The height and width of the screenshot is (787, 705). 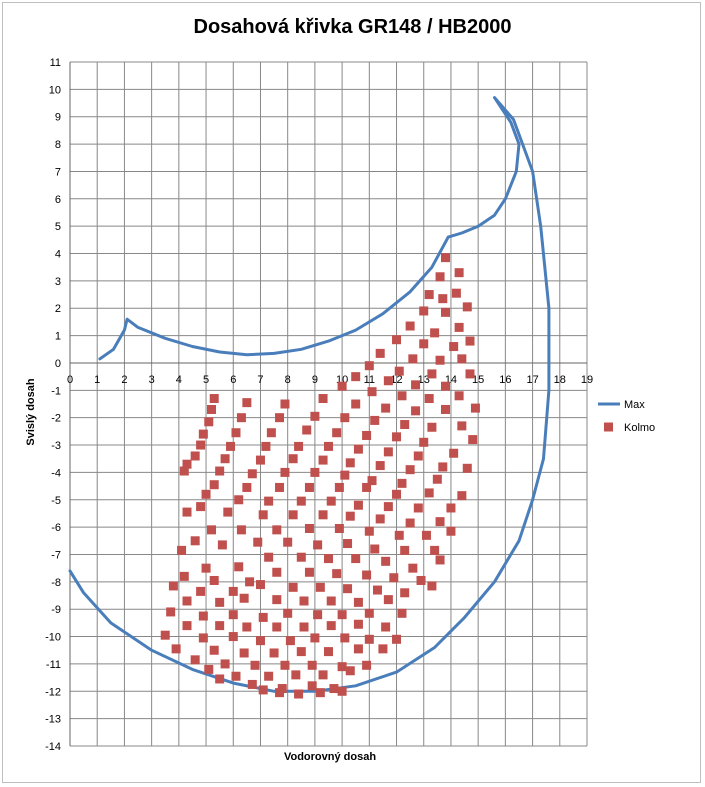 I want to click on x-tick-label: 0, so click(x=70, y=380).